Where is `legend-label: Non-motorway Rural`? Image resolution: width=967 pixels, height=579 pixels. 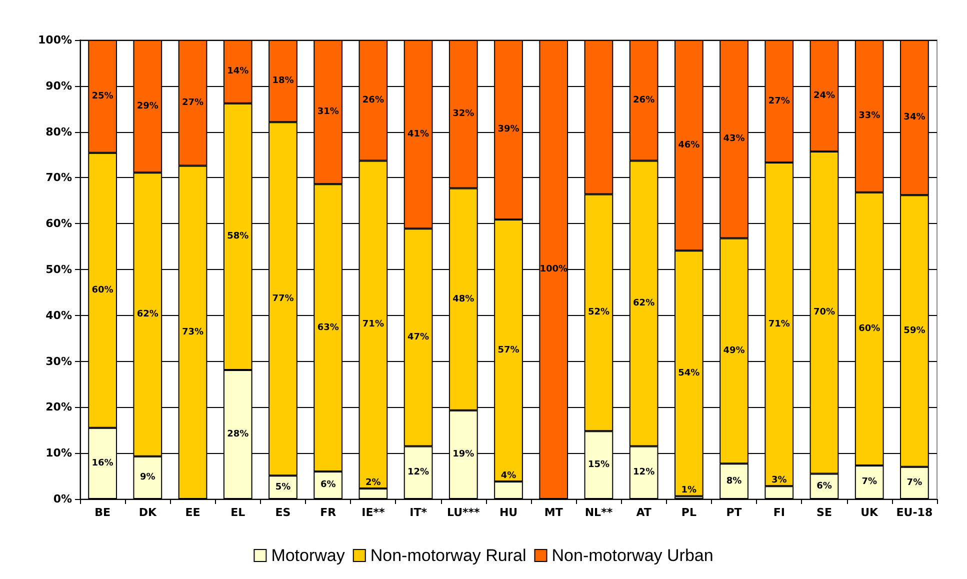
legend-label: Non-motorway Rural is located at coordinates (448, 555).